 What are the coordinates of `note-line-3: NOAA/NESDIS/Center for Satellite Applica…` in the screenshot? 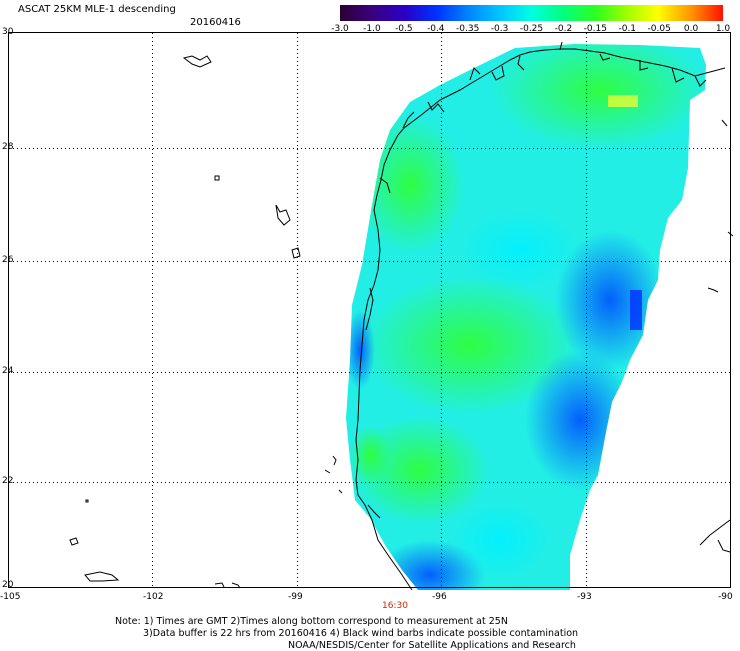 It's located at (432, 645).